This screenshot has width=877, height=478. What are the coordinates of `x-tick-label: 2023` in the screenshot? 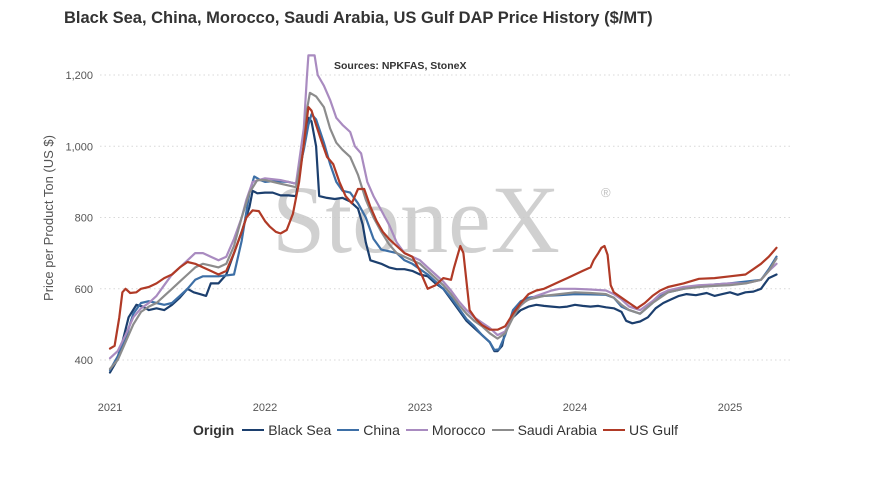 It's located at (420, 408).